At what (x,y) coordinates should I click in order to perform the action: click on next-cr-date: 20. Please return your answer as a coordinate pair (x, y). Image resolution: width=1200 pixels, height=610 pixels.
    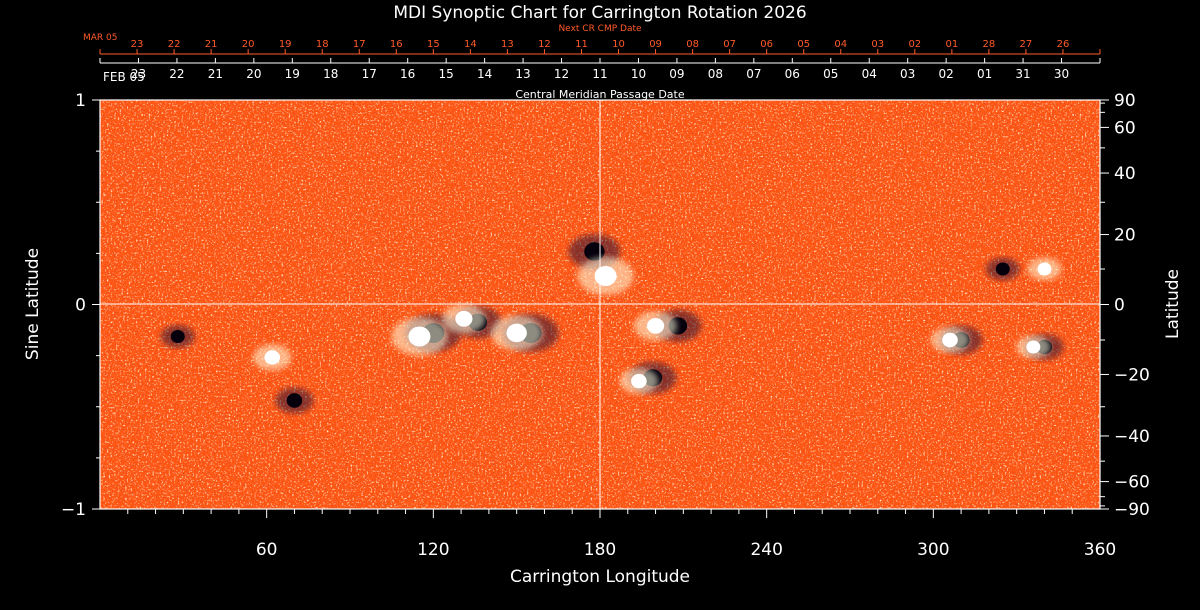
    Looking at the image, I should click on (248, 44).